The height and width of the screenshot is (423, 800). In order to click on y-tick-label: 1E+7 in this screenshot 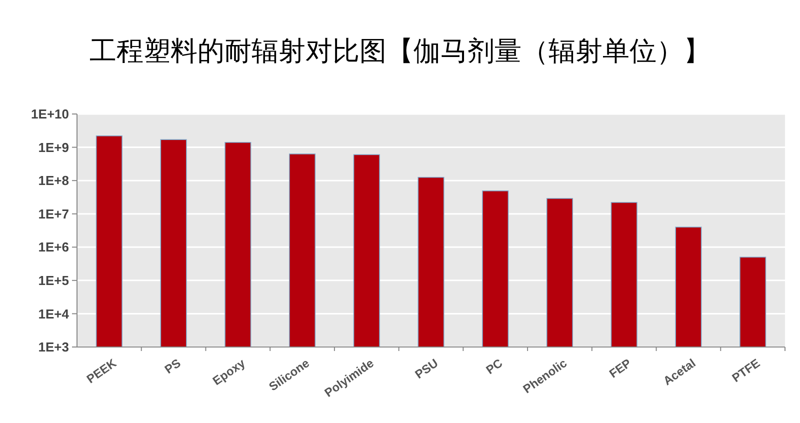, I will do `click(53, 214)`.